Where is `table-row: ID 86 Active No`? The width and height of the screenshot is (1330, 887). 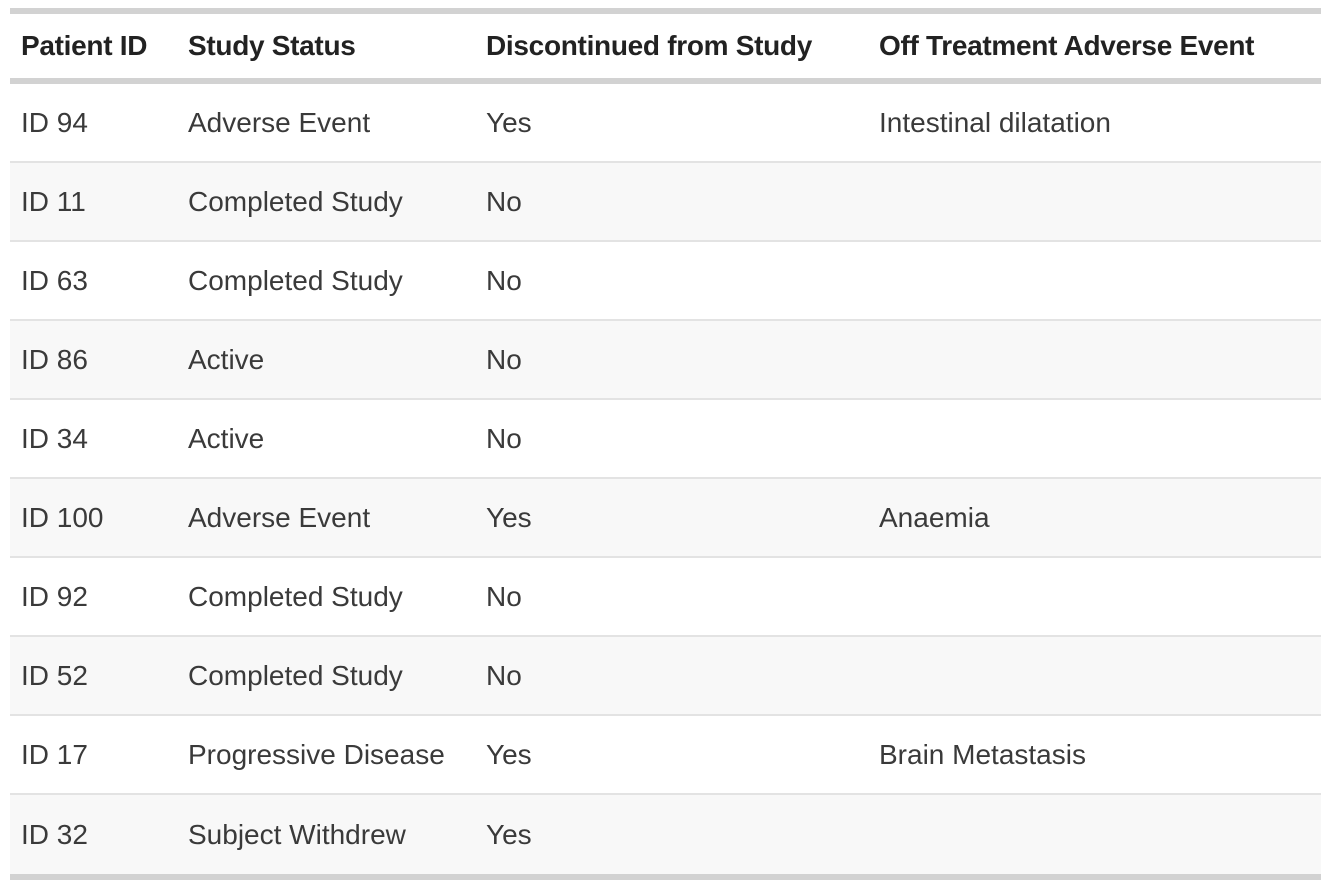 table-row: ID 86 Active No is located at coordinates (665, 360).